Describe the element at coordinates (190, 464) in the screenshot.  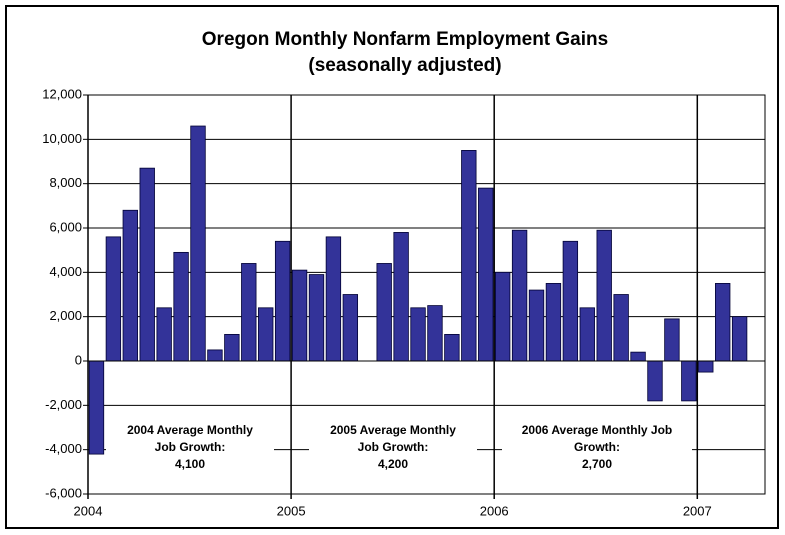
I see `annotation: 4,100` at that location.